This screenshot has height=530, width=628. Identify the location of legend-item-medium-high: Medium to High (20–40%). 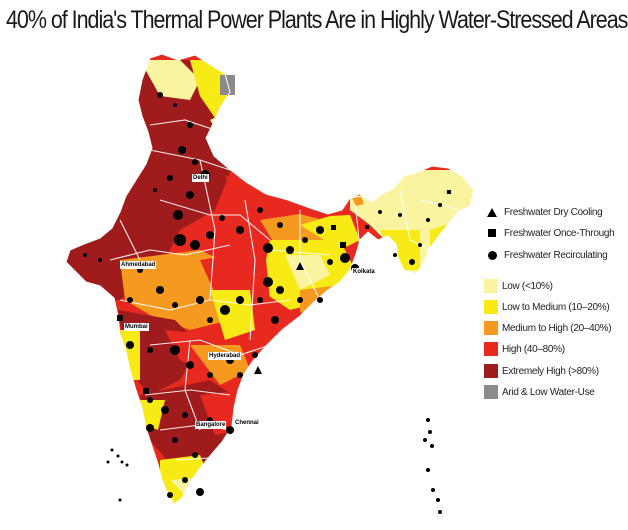
(548, 328).